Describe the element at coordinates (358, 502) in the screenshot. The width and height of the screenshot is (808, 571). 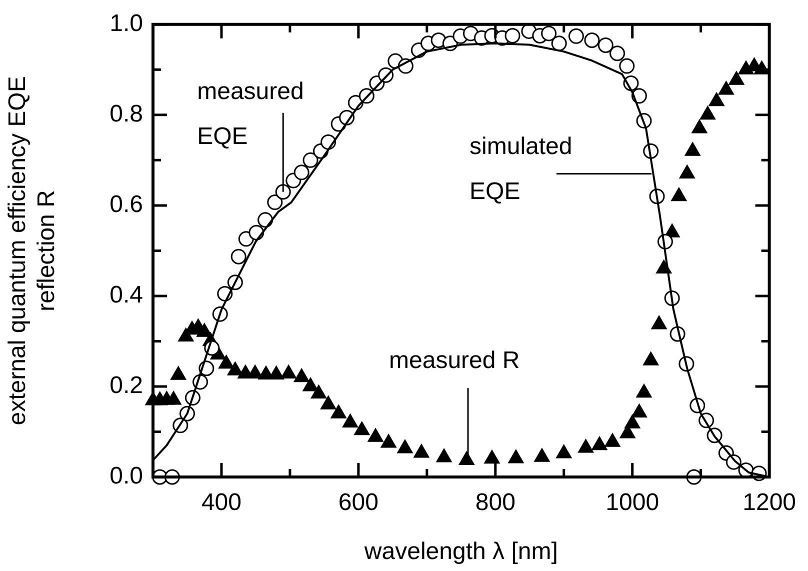
I see `x-tick-label: 600` at that location.